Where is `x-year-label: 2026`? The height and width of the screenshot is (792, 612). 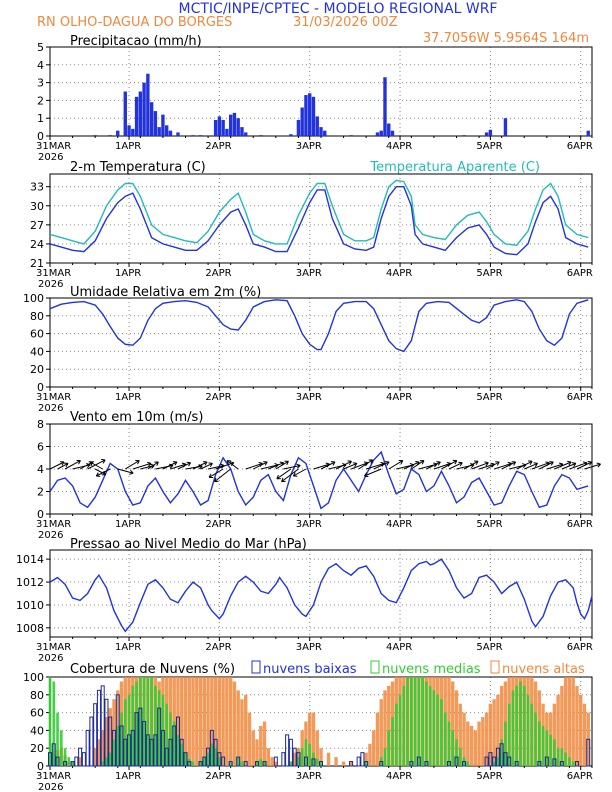 x-year-label: 2026 is located at coordinates (50, 284).